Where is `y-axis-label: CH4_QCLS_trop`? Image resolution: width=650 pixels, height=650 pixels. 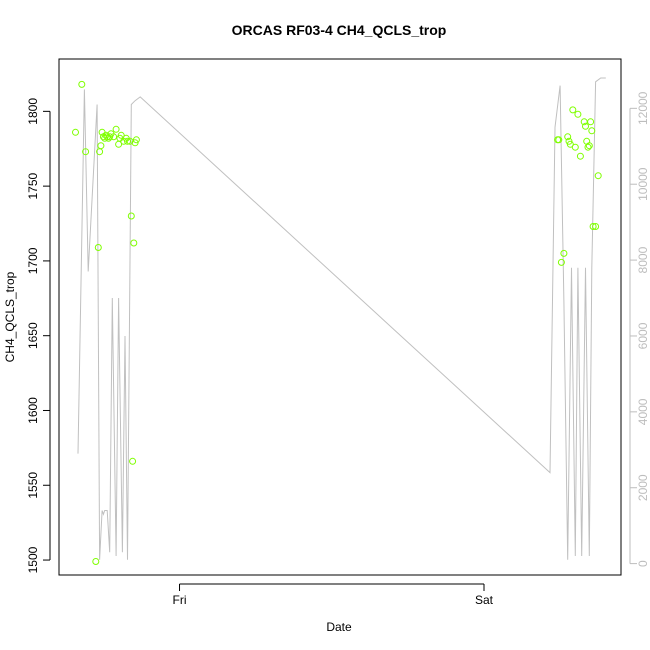
y-axis-label: CH4_QCLS_trop is located at coordinates (10, 316).